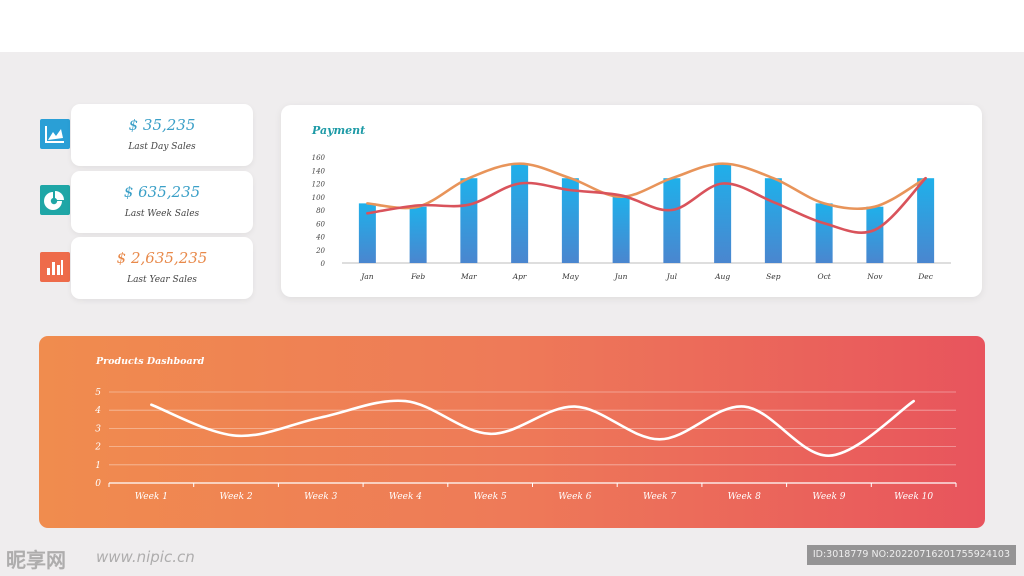 Image resolution: width=1024 pixels, height=576 pixels. I want to click on payment-x-tick: Aug, so click(722, 276).